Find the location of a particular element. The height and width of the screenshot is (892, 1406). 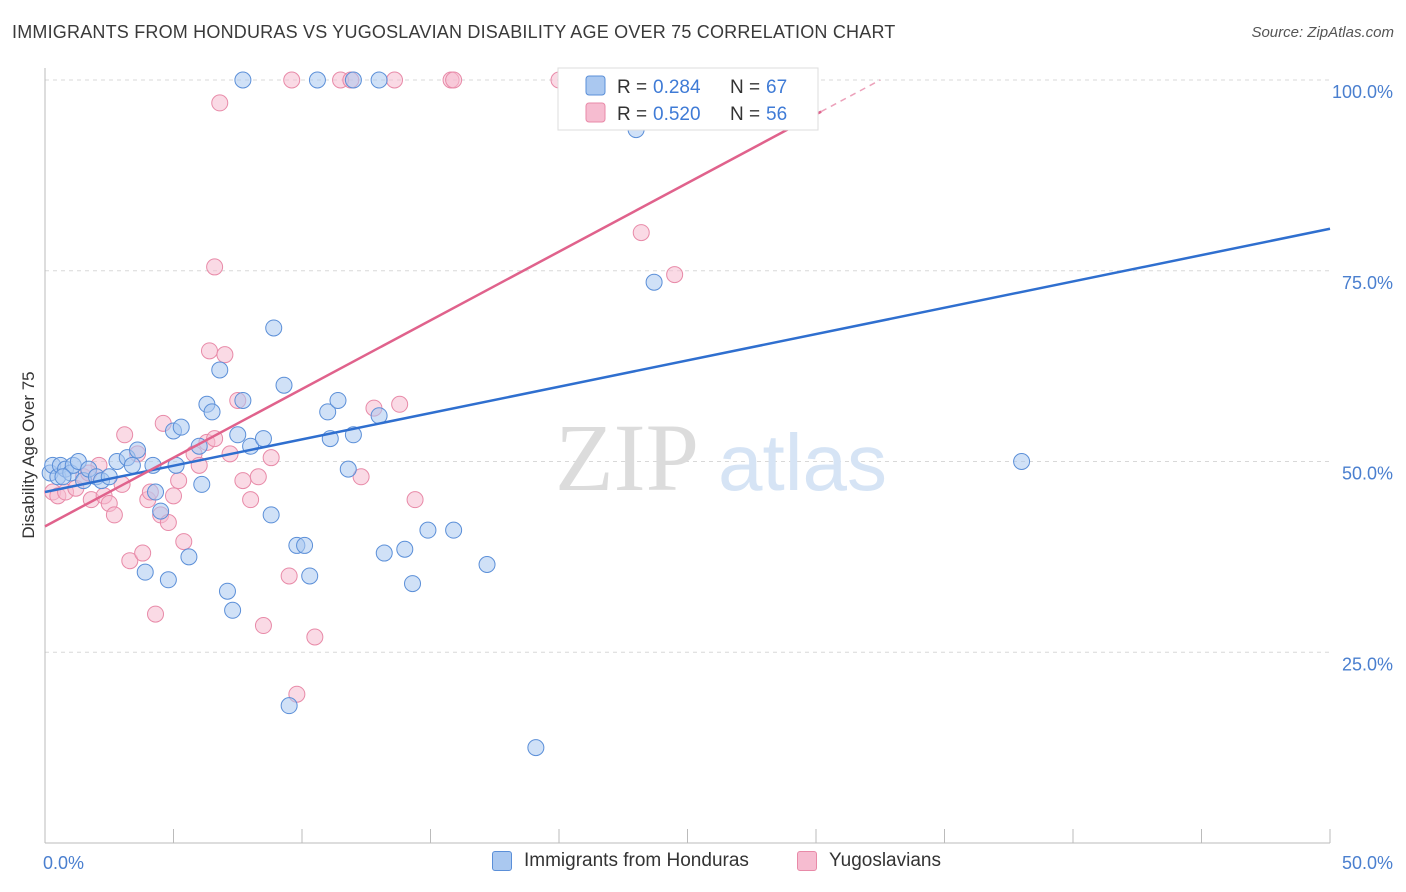

legend-n-label-2: N = is located at coordinates (745, 114).